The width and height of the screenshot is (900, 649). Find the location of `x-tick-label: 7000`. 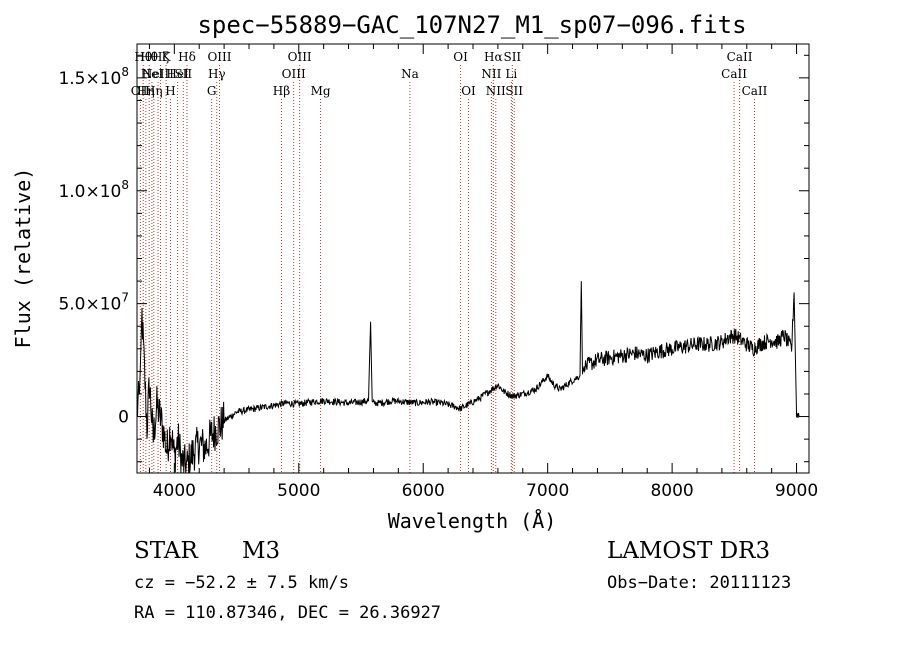

x-tick-label: 7000 is located at coordinates (547, 491).